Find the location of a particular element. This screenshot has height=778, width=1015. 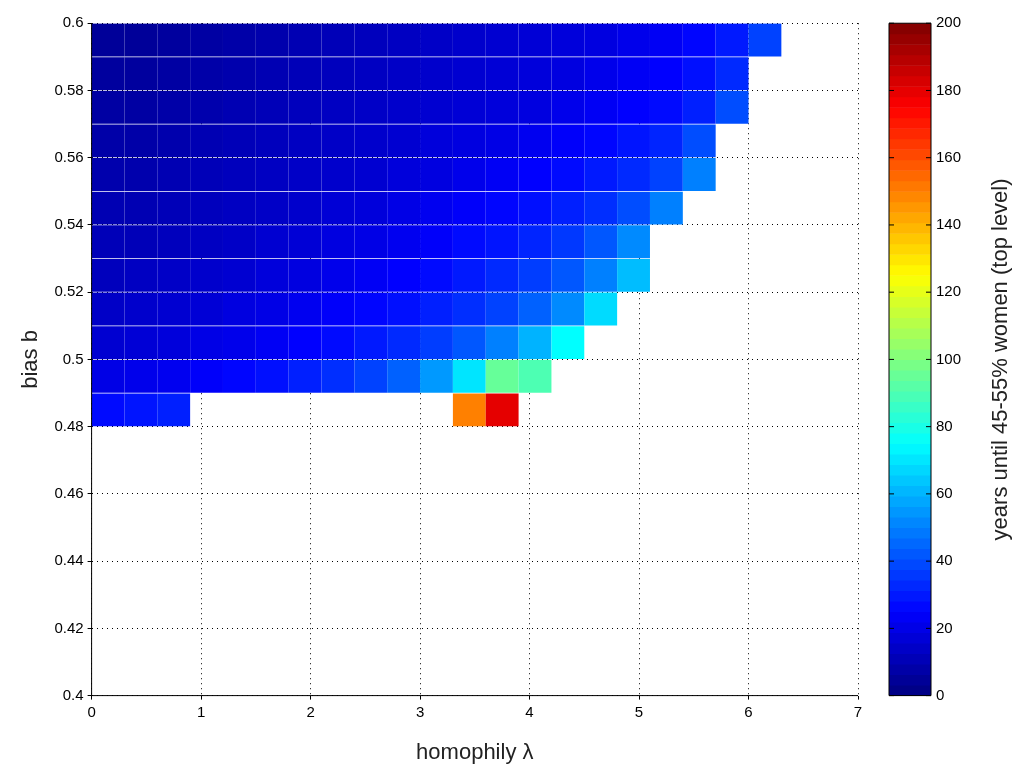

color-bar-label: 180 is located at coordinates (949, 89).